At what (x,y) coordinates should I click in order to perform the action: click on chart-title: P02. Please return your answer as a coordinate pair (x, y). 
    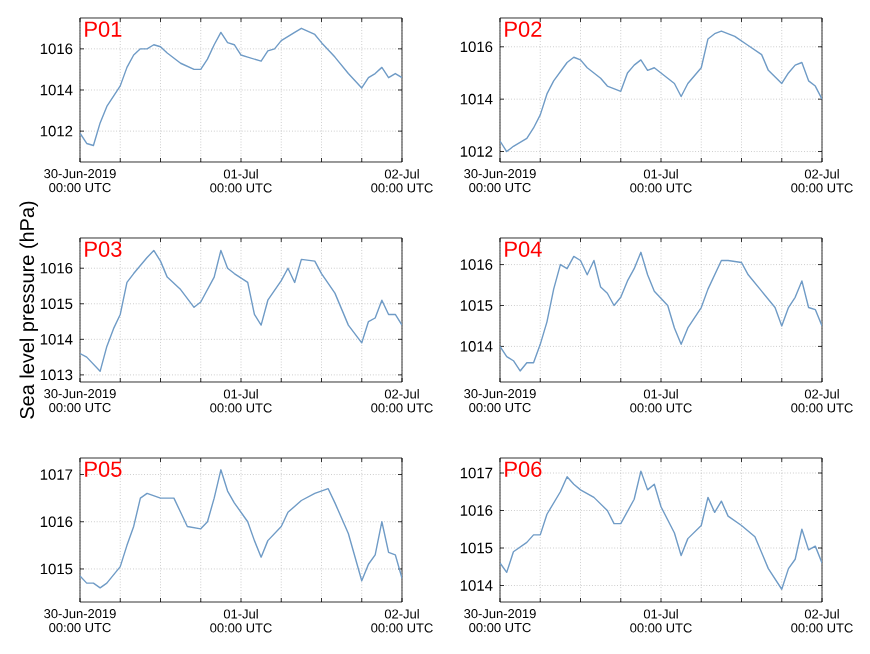
    Looking at the image, I should click on (523, 29).